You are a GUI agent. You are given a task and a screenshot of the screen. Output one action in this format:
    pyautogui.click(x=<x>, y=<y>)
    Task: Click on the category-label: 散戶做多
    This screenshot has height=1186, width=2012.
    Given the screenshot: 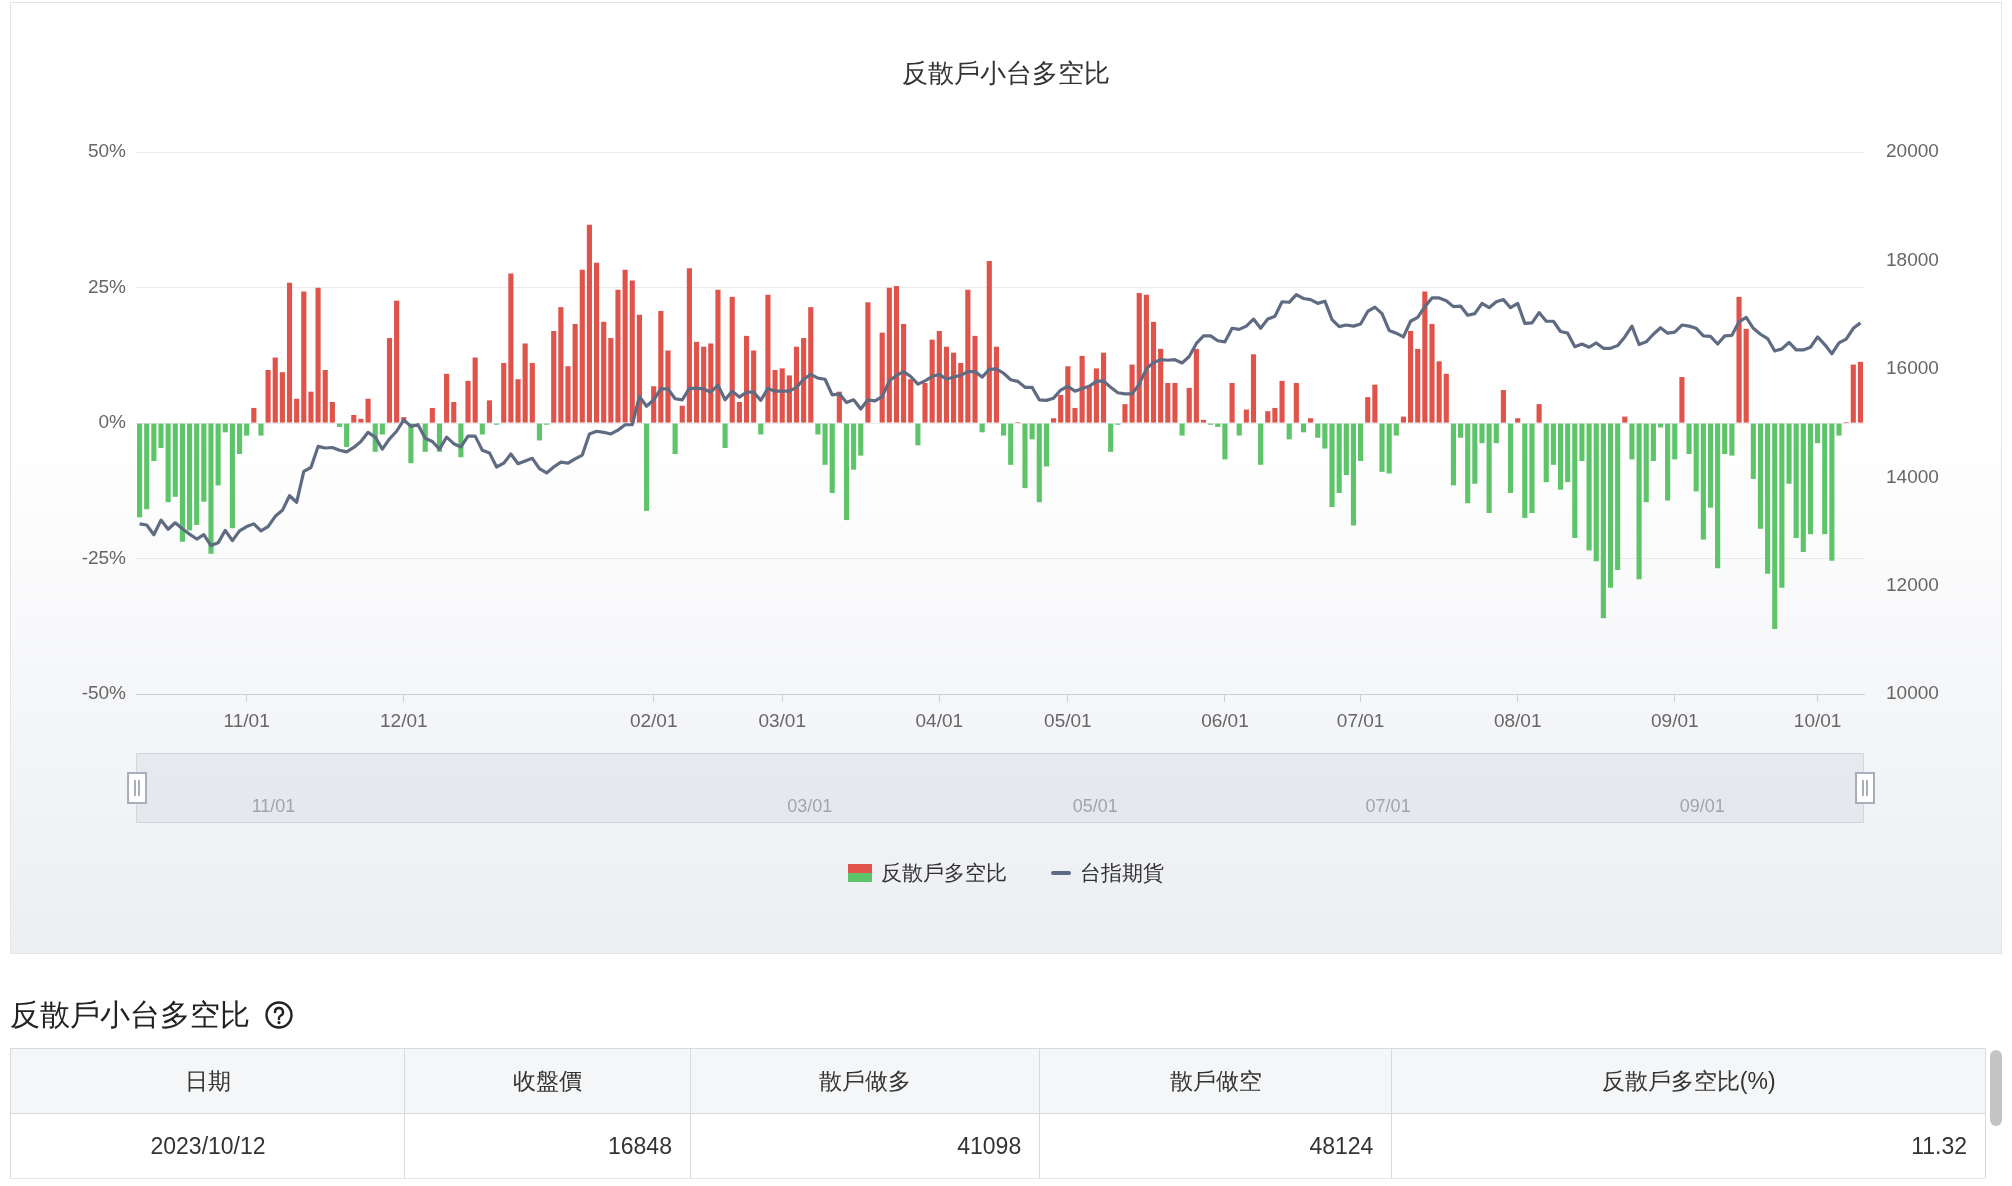 What is the action you would take?
    pyautogui.click(x=865, y=1081)
    